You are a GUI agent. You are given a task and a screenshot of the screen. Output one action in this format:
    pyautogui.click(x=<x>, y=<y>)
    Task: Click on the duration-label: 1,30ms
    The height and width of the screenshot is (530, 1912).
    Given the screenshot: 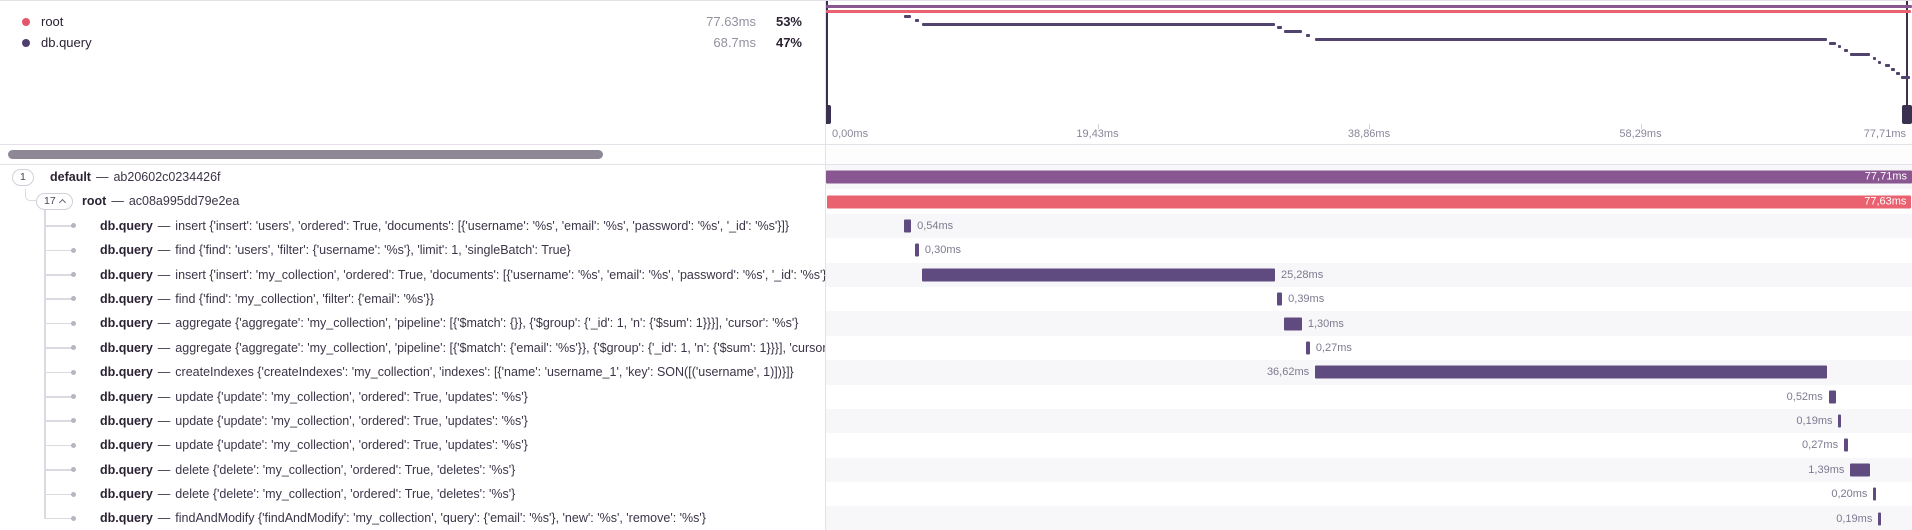 What is the action you would take?
    pyautogui.click(x=1325, y=323)
    